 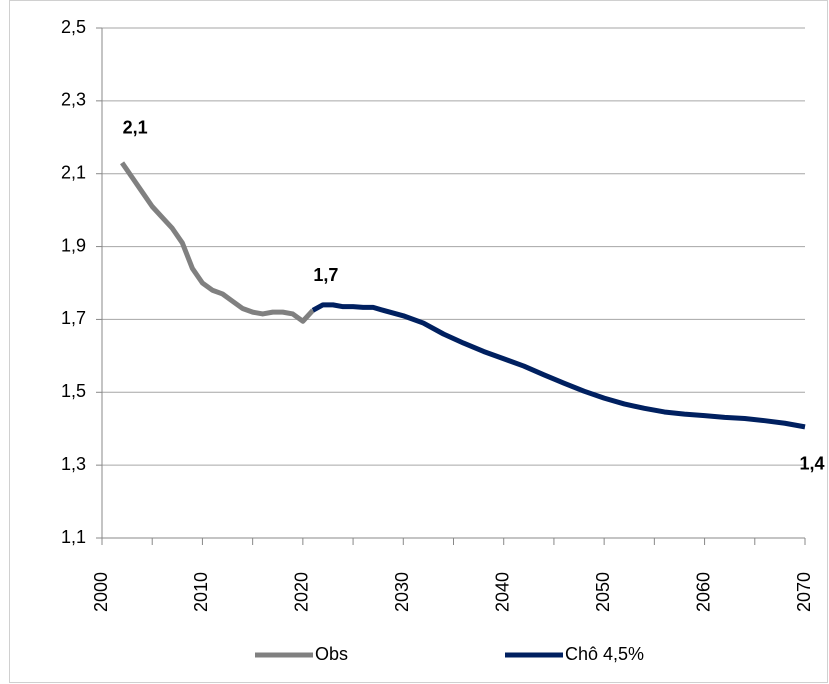 What do you see at coordinates (73, 537) in the screenshot?
I see `y-tick-label: 1,1` at bounding box center [73, 537].